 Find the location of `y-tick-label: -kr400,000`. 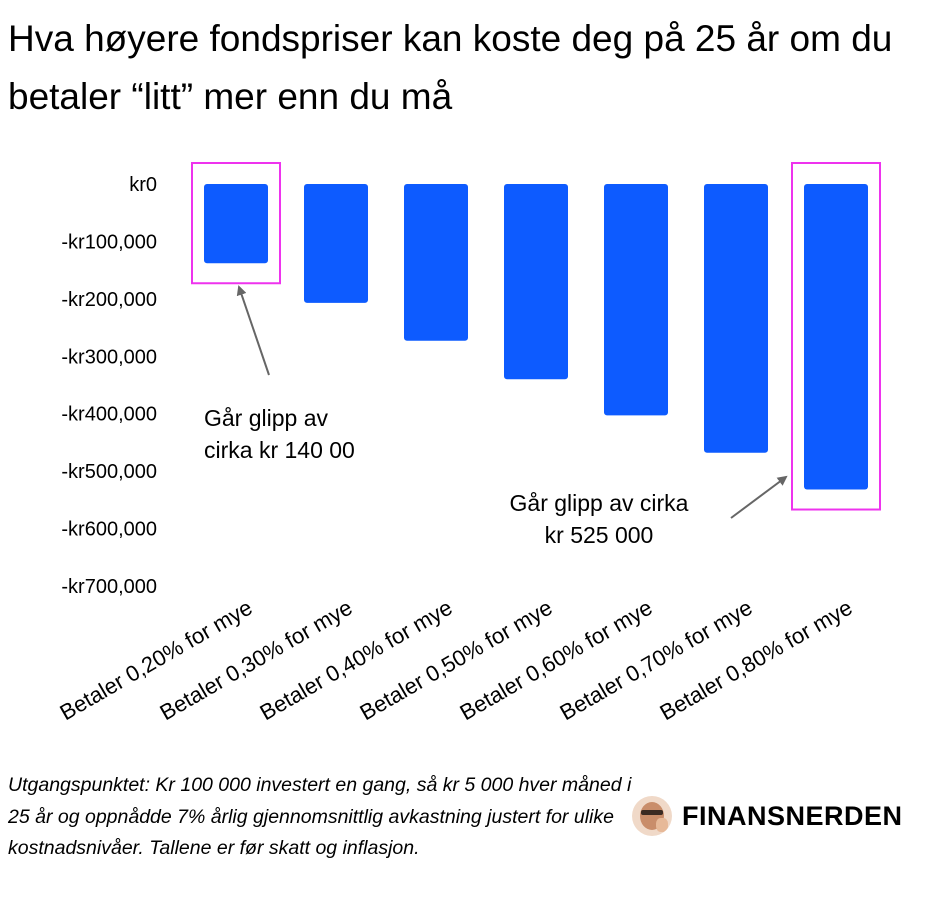

y-tick-label: -kr400,000 is located at coordinates (109, 415).